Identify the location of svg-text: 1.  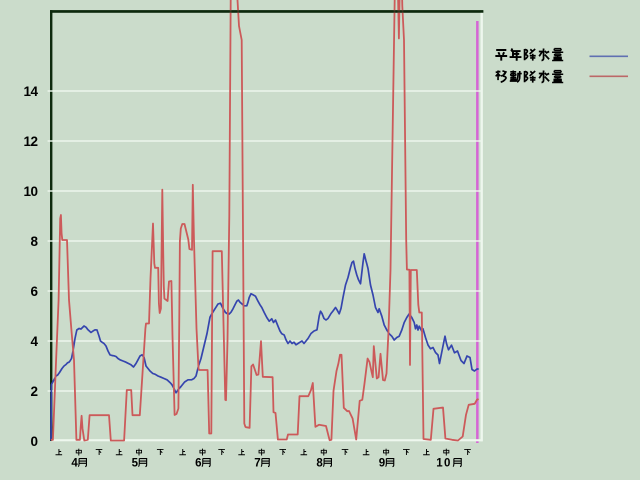
(439, 463).